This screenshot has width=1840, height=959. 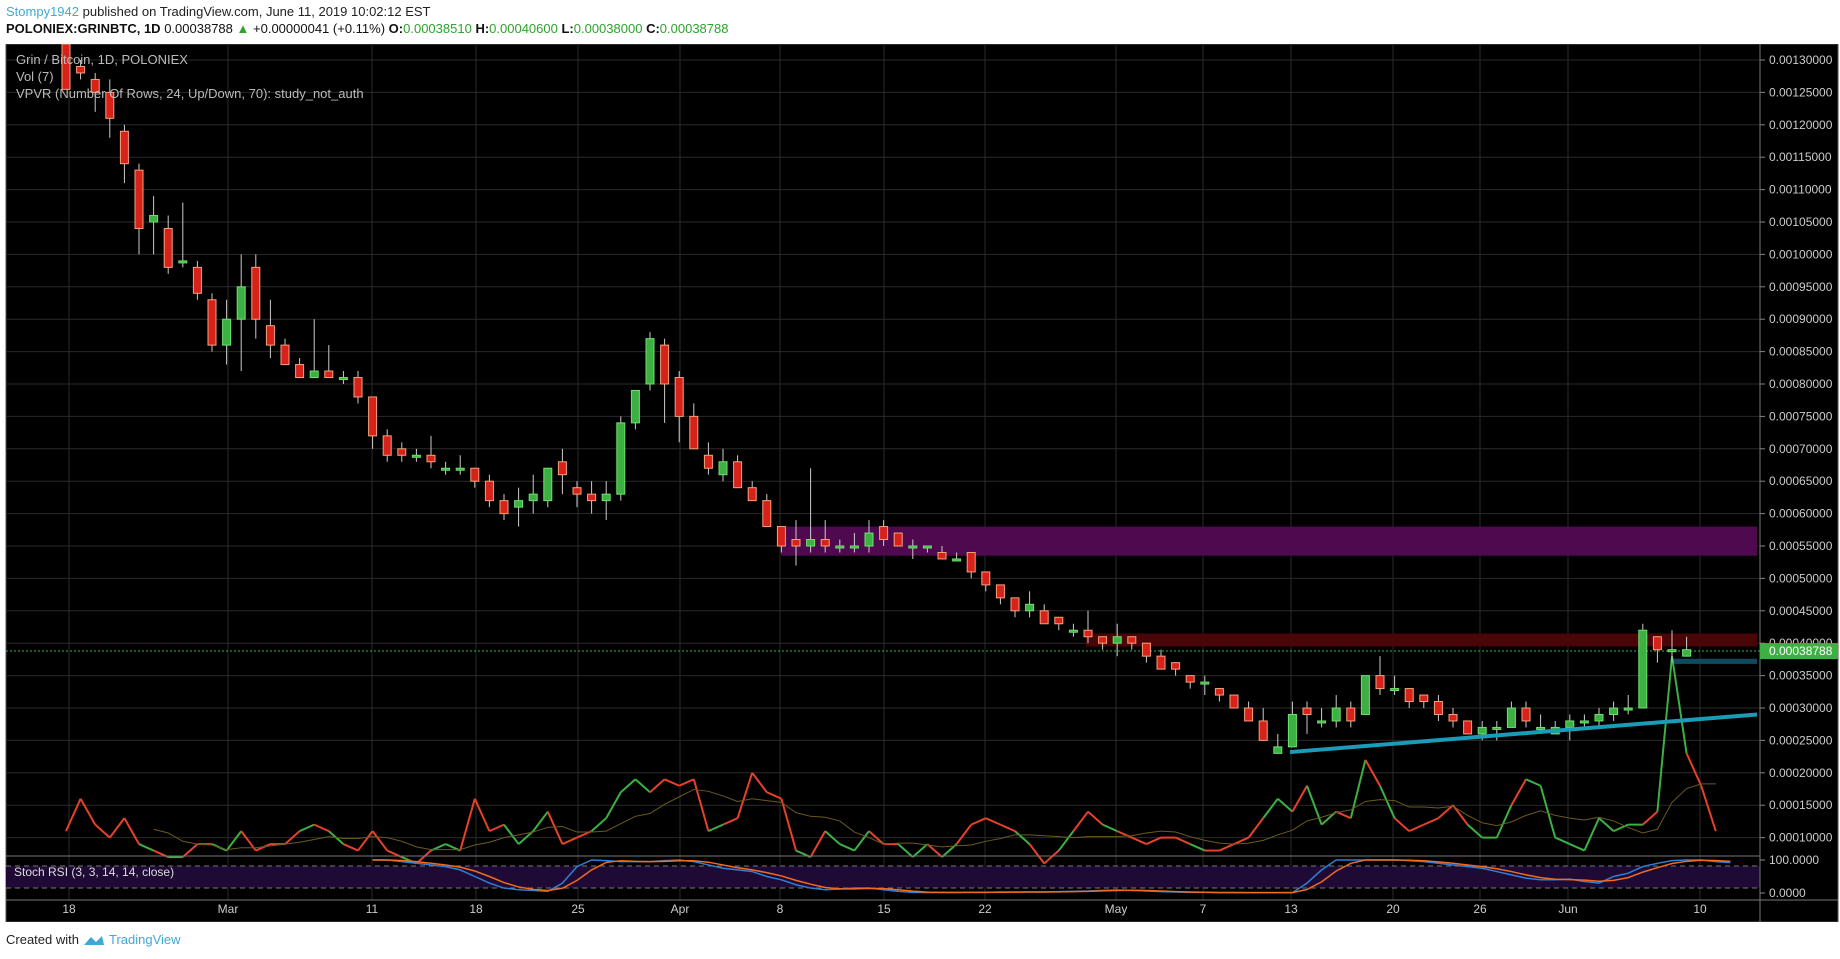 I want to click on tradingview-link: TradingView, so click(x=144, y=939).